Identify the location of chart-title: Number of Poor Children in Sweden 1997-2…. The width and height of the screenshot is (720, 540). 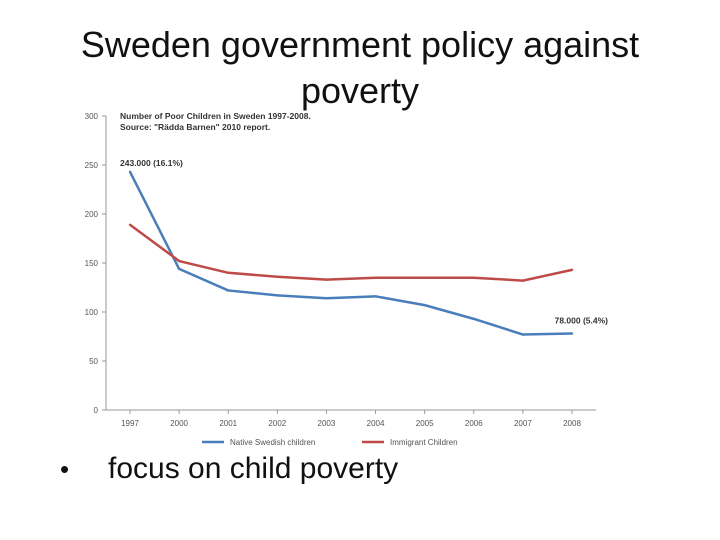
(215, 116).